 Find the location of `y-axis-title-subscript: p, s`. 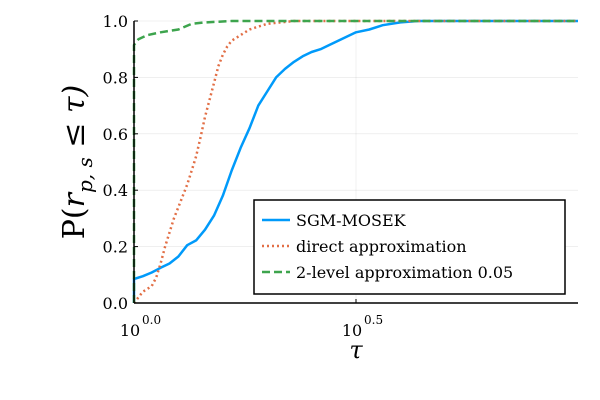

y-axis-title-subscript: p, s is located at coordinates (85, 175).